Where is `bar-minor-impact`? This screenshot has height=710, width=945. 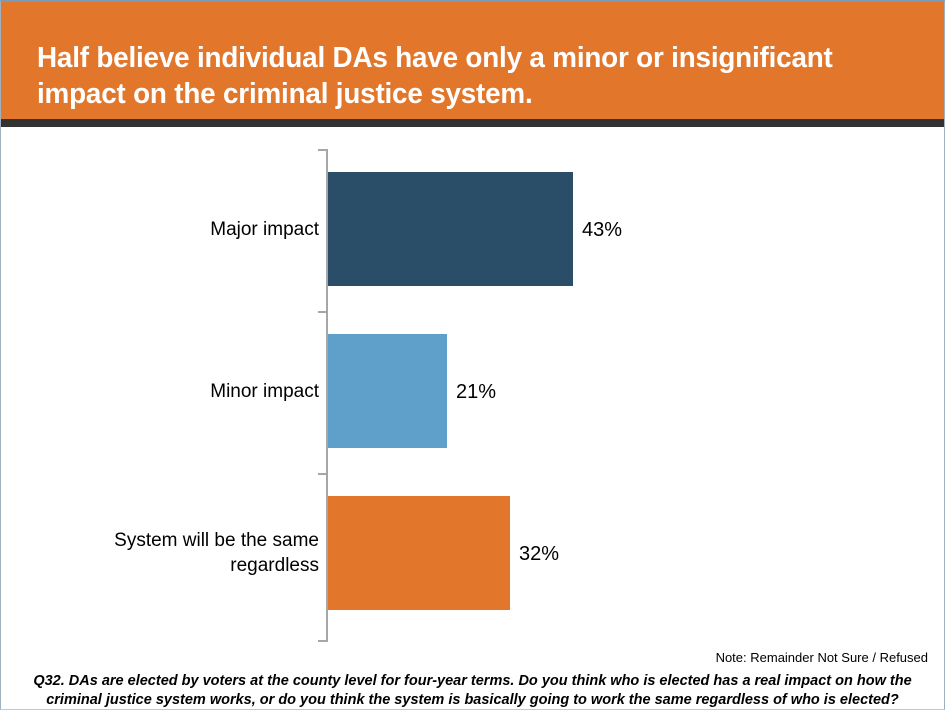 bar-minor-impact is located at coordinates (387, 391).